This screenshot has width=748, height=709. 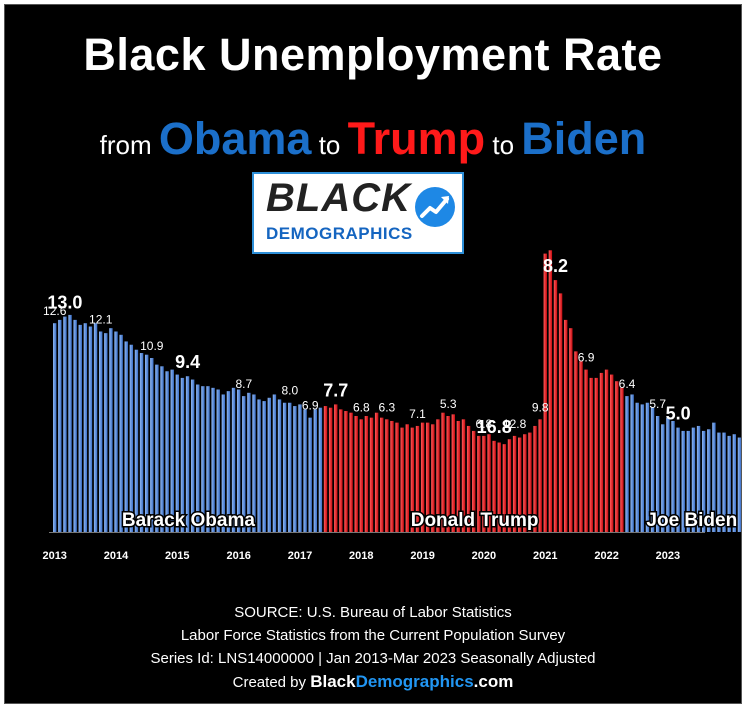 What do you see at coordinates (373, 612) in the screenshot?
I see `source-line-1: SOURCE: U.S. Bureau of Labor Statistics` at bounding box center [373, 612].